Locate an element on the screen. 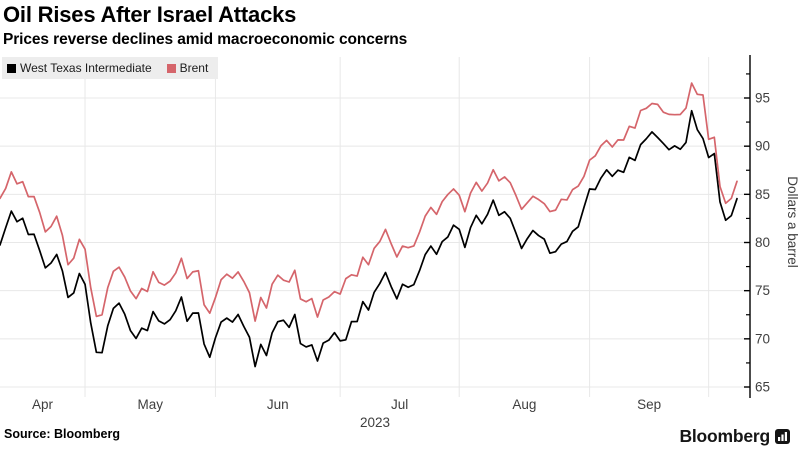 The width and height of the screenshot is (800, 450). x-month-label: Jun is located at coordinates (278, 404).